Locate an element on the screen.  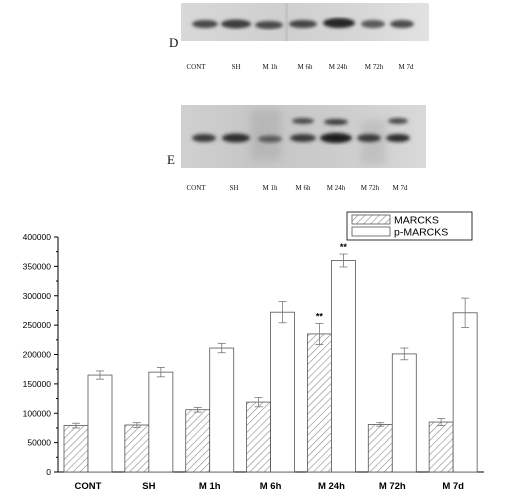
y-tick-label: 350000 is located at coordinates (37, 266).